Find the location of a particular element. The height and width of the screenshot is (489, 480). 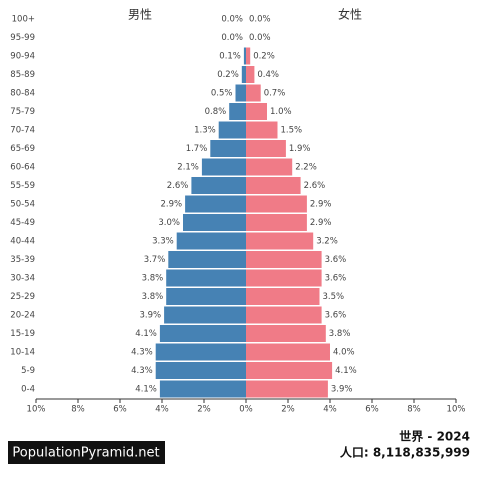

title: 世界 - 2024 is located at coordinates (434, 436).